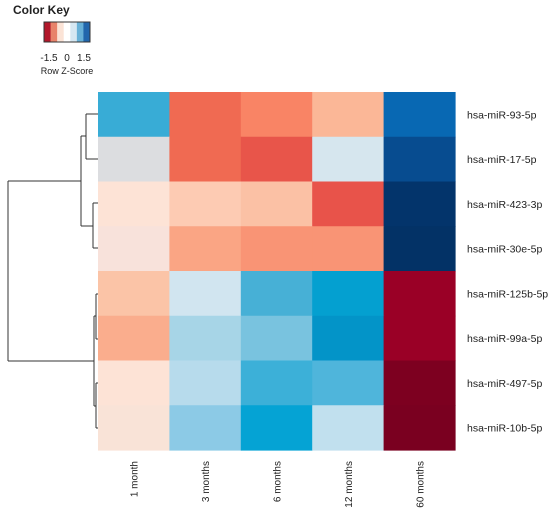 The width and height of the screenshot is (550, 514). I want to click on color-key-tick-high: 1.5, so click(84, 58).